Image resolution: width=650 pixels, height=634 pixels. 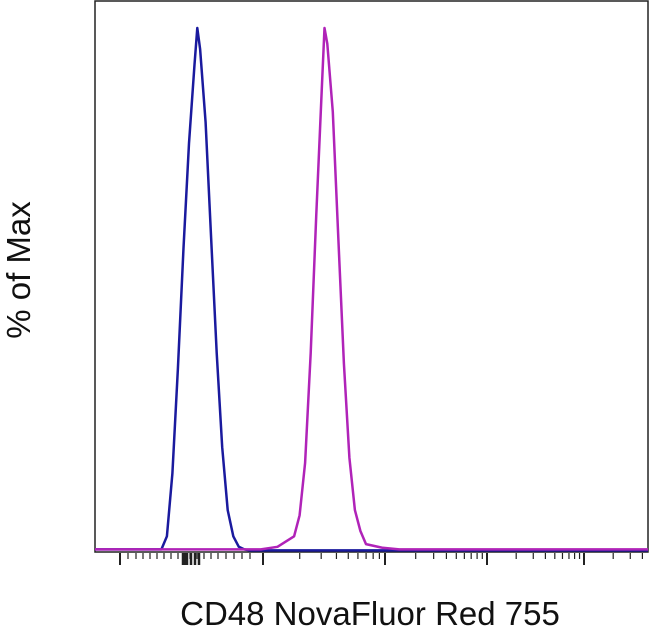 What do you see at coordinates (381, 559) in the screenshot?
I see `x-axis-ticks` at bounding box center [381, 559].